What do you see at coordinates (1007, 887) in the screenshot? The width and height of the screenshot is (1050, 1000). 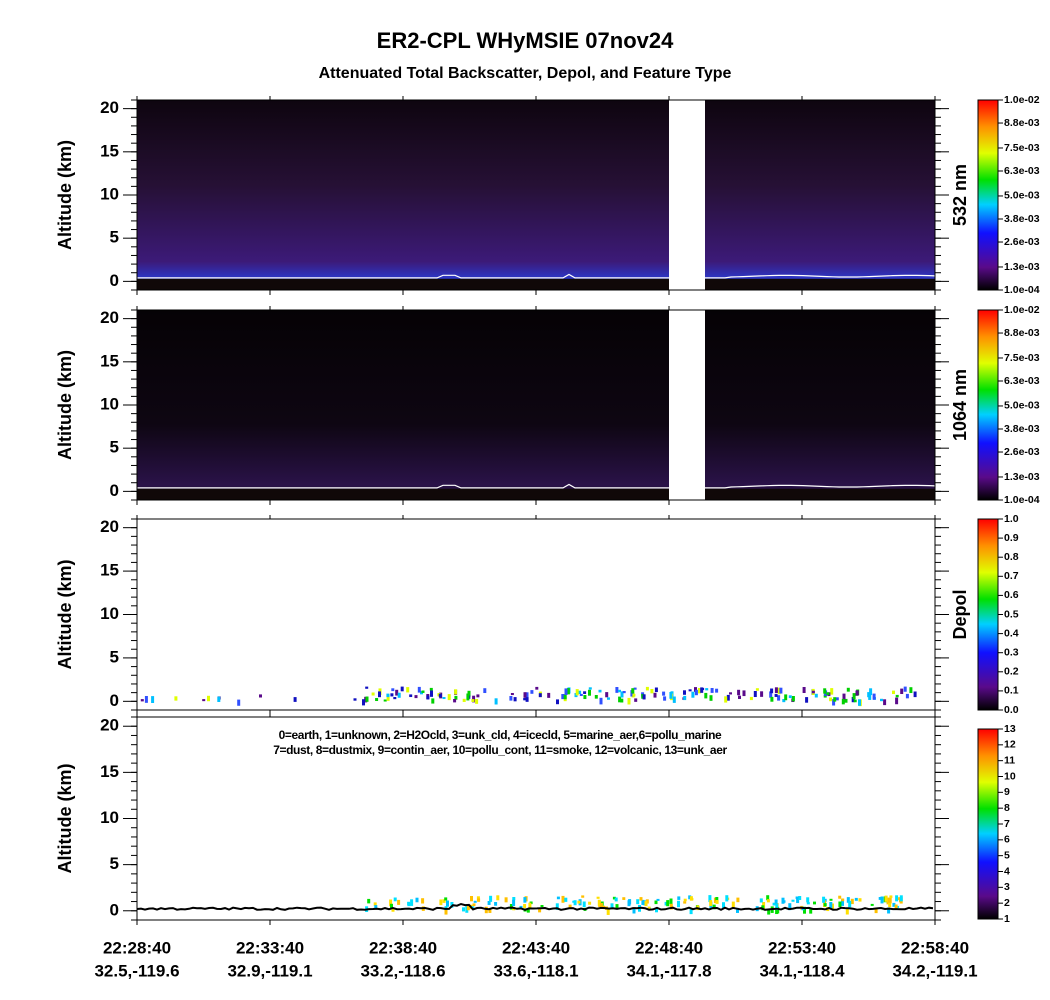 I see `colorbar-tick-label: 3` at bounding box center [1007, 887].